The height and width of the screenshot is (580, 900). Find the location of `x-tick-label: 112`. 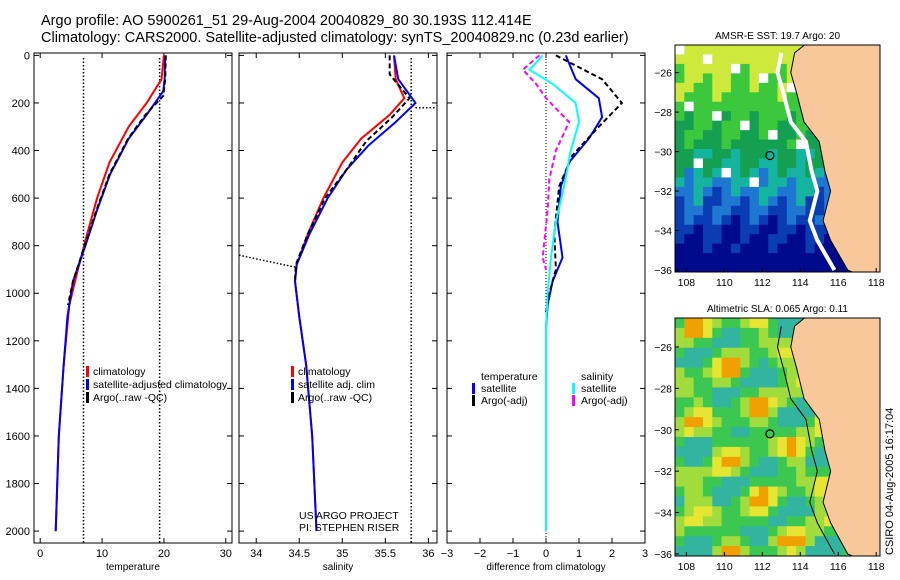

x-tick-label: 112 is located at coordinates (762, 567).